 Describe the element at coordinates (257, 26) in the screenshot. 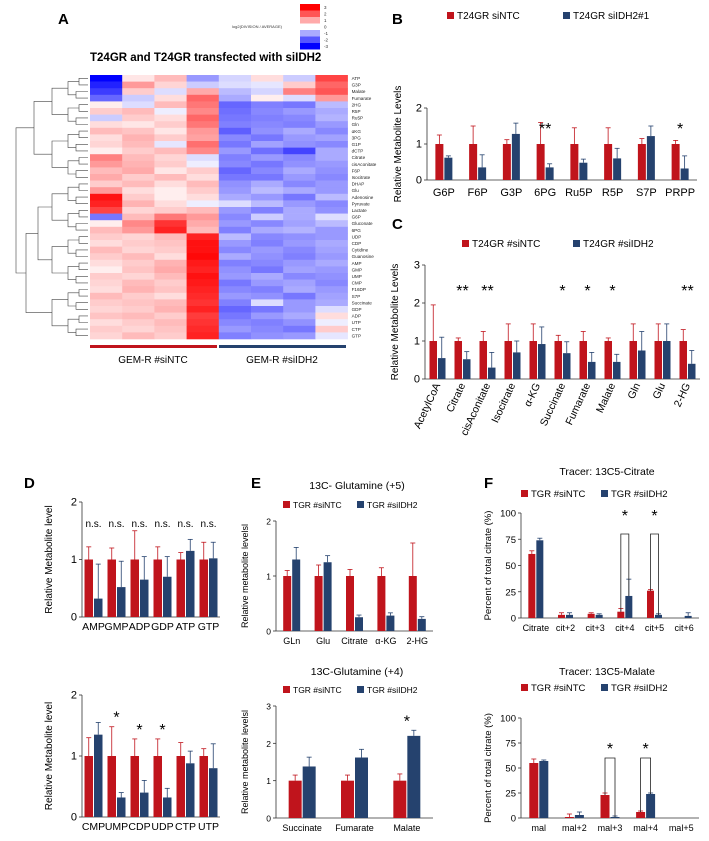

I see `heatmap-scale-label: log2(DIVISION / AVERAGE)` at that location.